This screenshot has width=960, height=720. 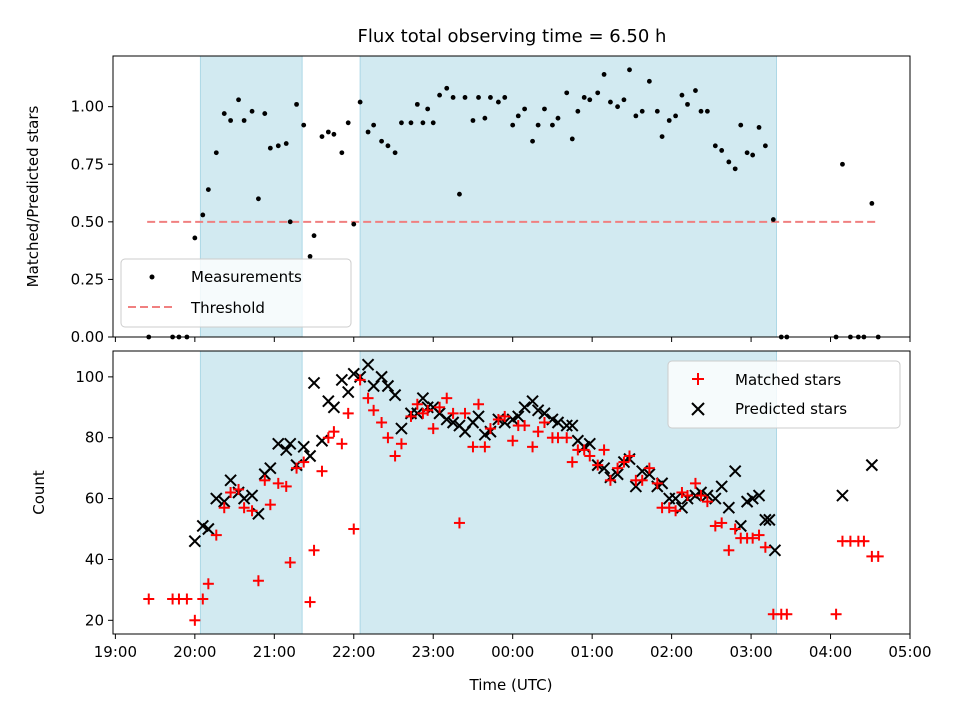 I want to click on x-tick-label: 00:00, so click(x=512, y=652).